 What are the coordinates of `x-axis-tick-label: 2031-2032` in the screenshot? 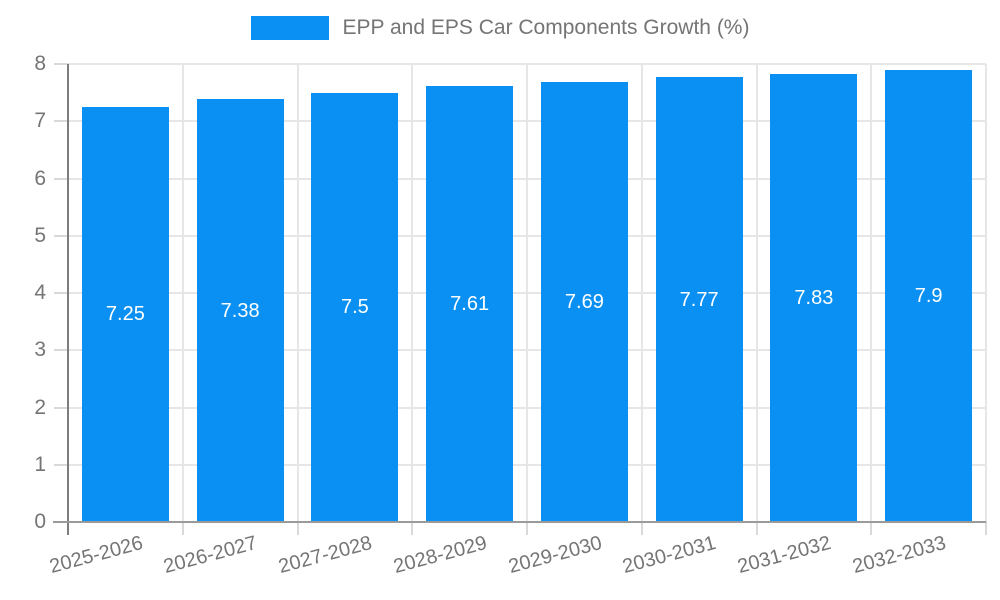 It's located at (784, 555).